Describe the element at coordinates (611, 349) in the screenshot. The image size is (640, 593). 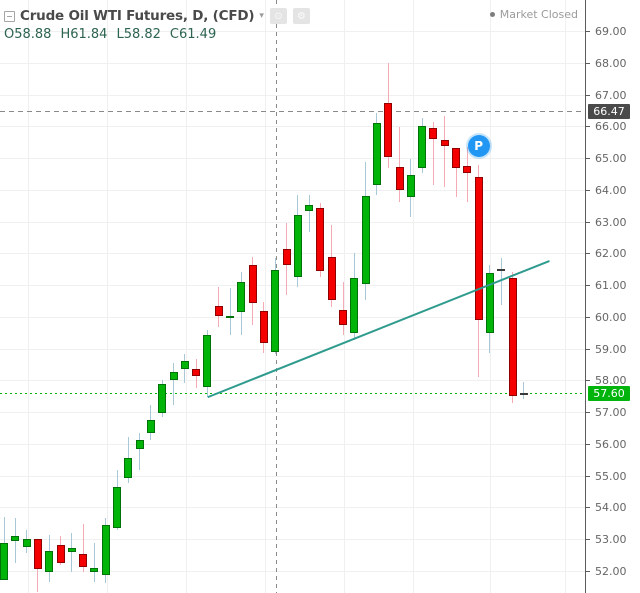
I see `price-tick-label: 59.00` at that location.